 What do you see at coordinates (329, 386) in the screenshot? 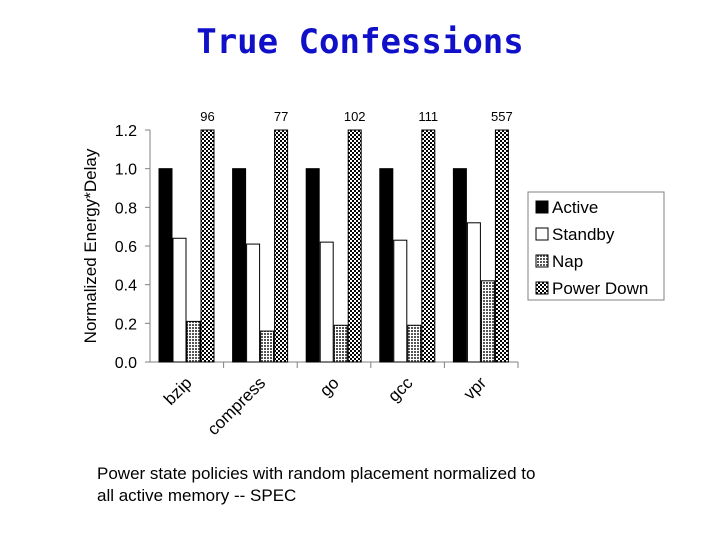
I see `x-tick-label: go` at bounding box center [329, 386].